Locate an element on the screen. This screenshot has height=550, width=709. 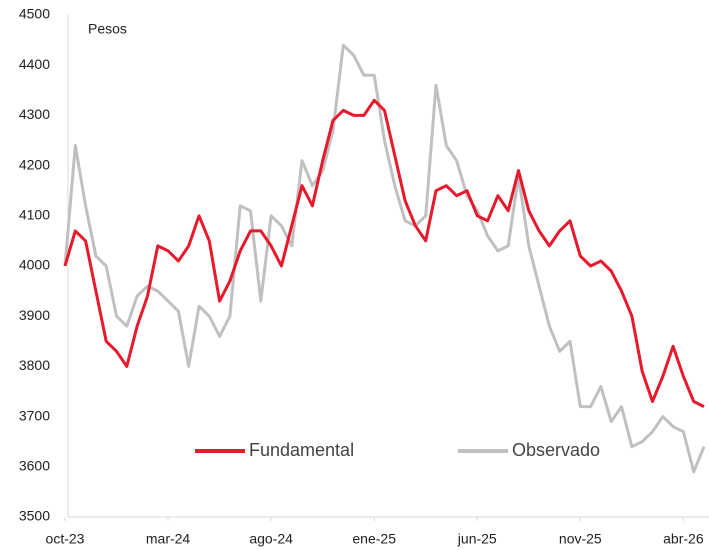
y-tick-label: 4100 is located at coordinates (34, 215).